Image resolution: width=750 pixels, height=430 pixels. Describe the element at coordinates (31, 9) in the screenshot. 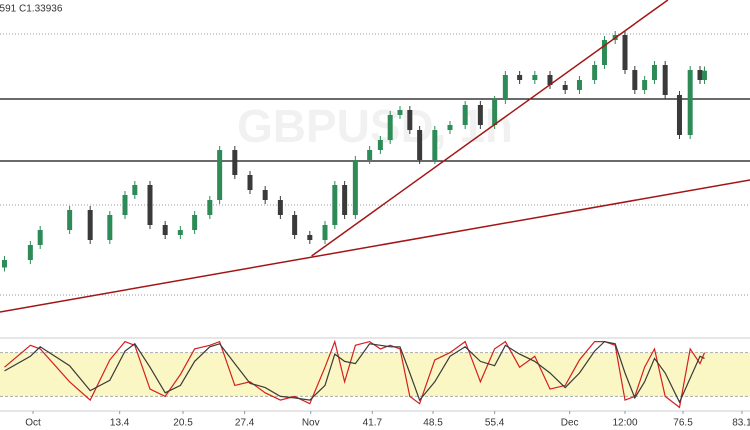

I see `ohlc-legend: 3591 C1.33936` at that location.